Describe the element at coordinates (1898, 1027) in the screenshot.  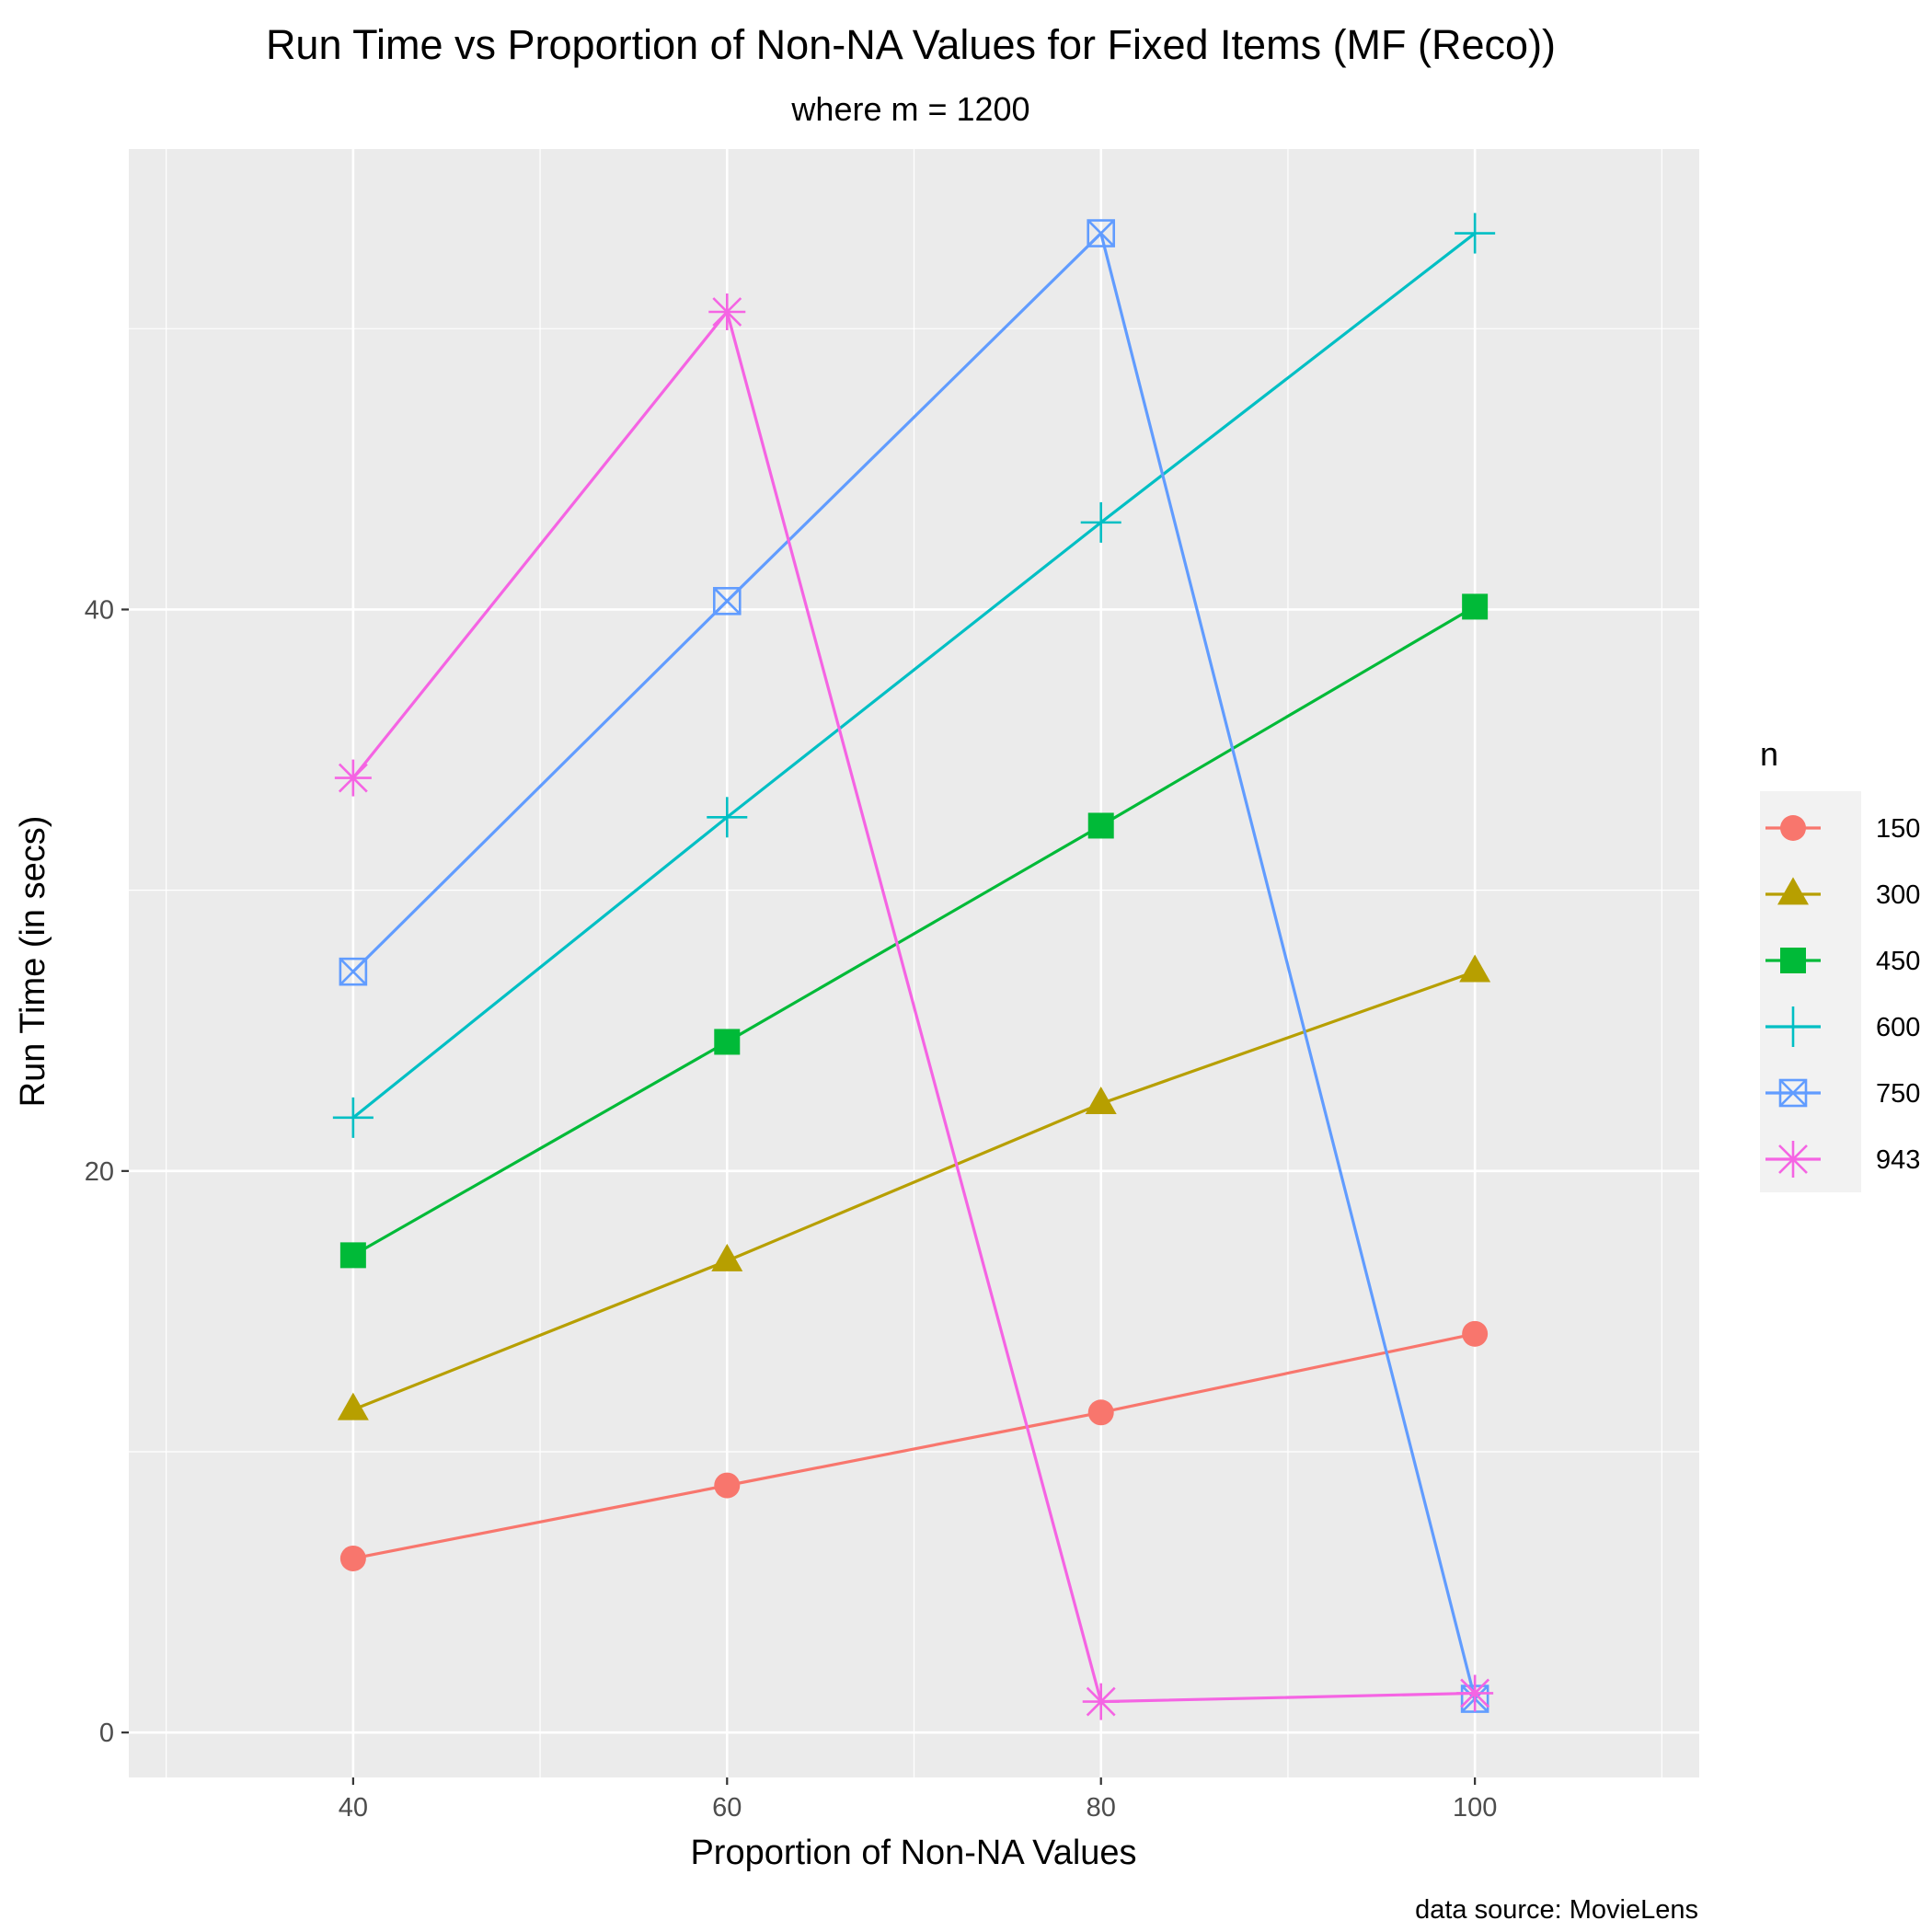
I see `legend-label: 600` at that location.